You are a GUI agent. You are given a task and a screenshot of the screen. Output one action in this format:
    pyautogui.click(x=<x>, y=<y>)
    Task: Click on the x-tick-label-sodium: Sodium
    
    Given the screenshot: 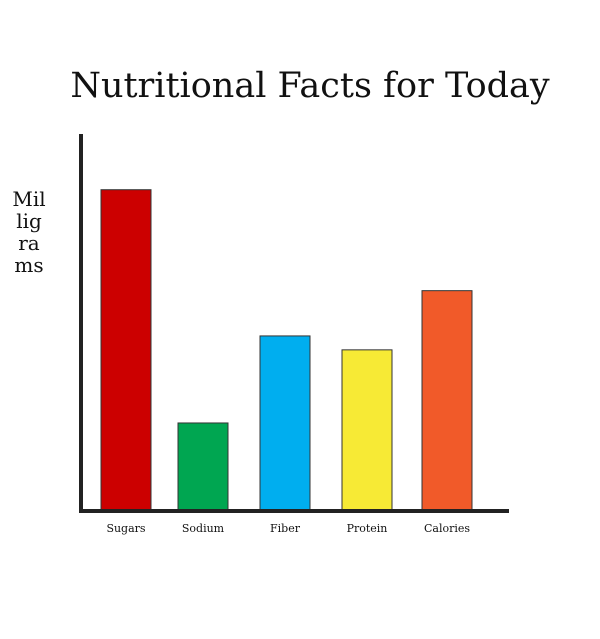 What is the action you would take?
    pyautogui.click(x=203, y=528)
    